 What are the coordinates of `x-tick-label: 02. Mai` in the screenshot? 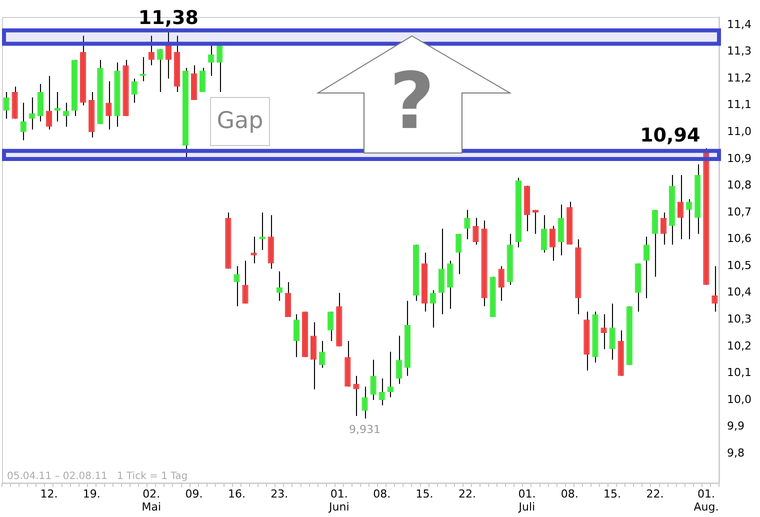 It's located at (152, 500).